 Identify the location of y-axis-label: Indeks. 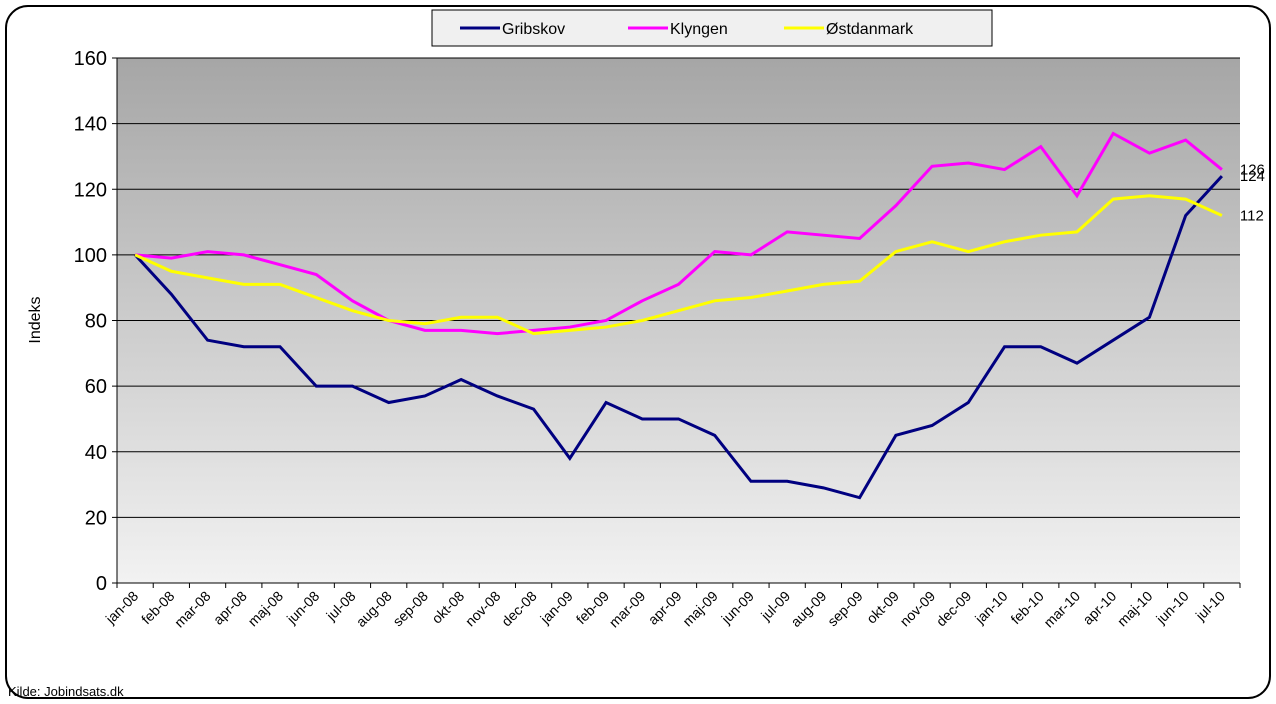
(35, 319).